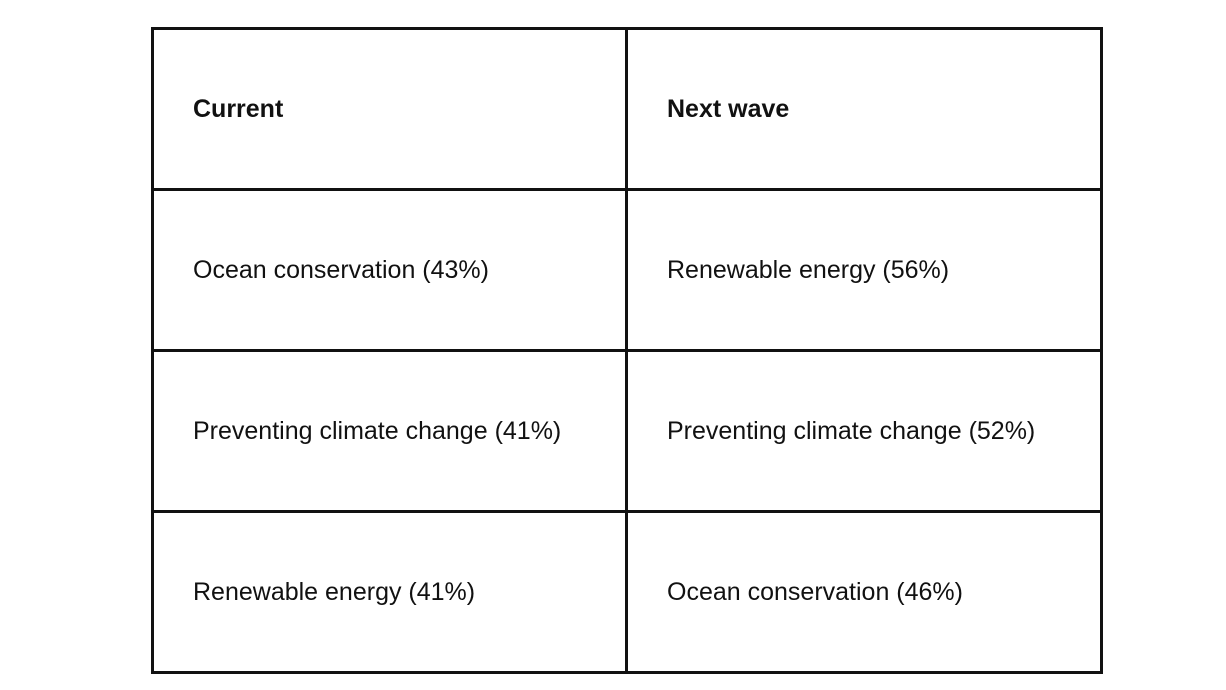 This screenshot has width=1226, height=690. Describe the element at coordinates (389, 431) in the screenshot. I see `table-cell-current: Preventing climate change (41%)` at that location.